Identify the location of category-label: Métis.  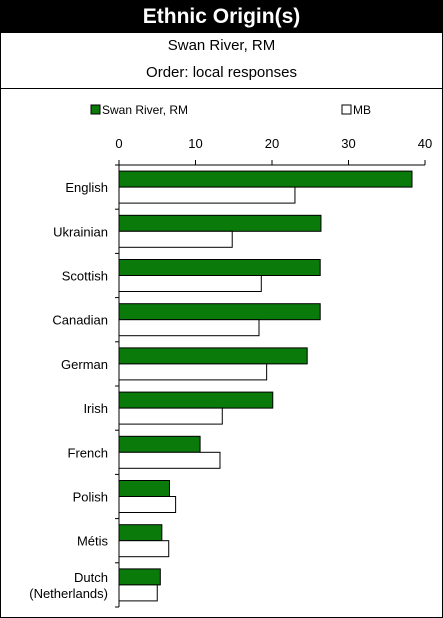
(93, 541).